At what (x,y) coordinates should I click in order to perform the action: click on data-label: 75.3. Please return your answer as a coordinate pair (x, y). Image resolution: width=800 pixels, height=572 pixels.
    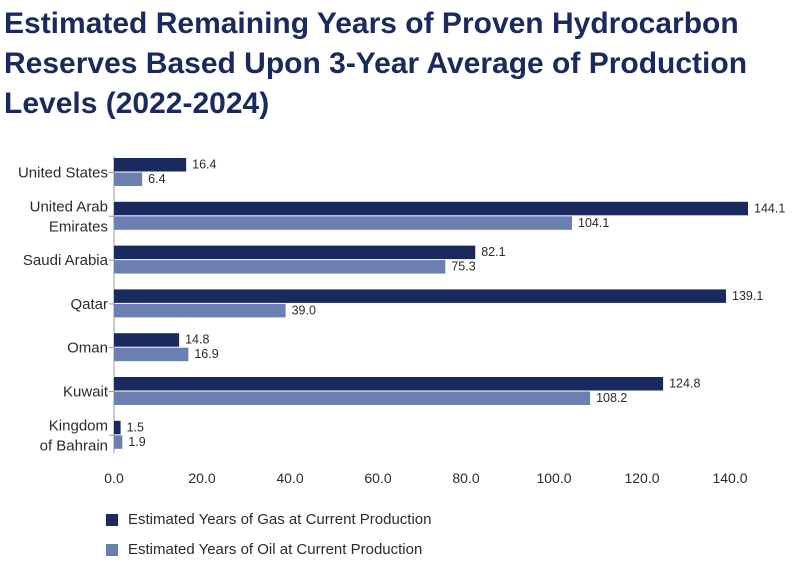
    Looking at the image, I should click on (463, 267).